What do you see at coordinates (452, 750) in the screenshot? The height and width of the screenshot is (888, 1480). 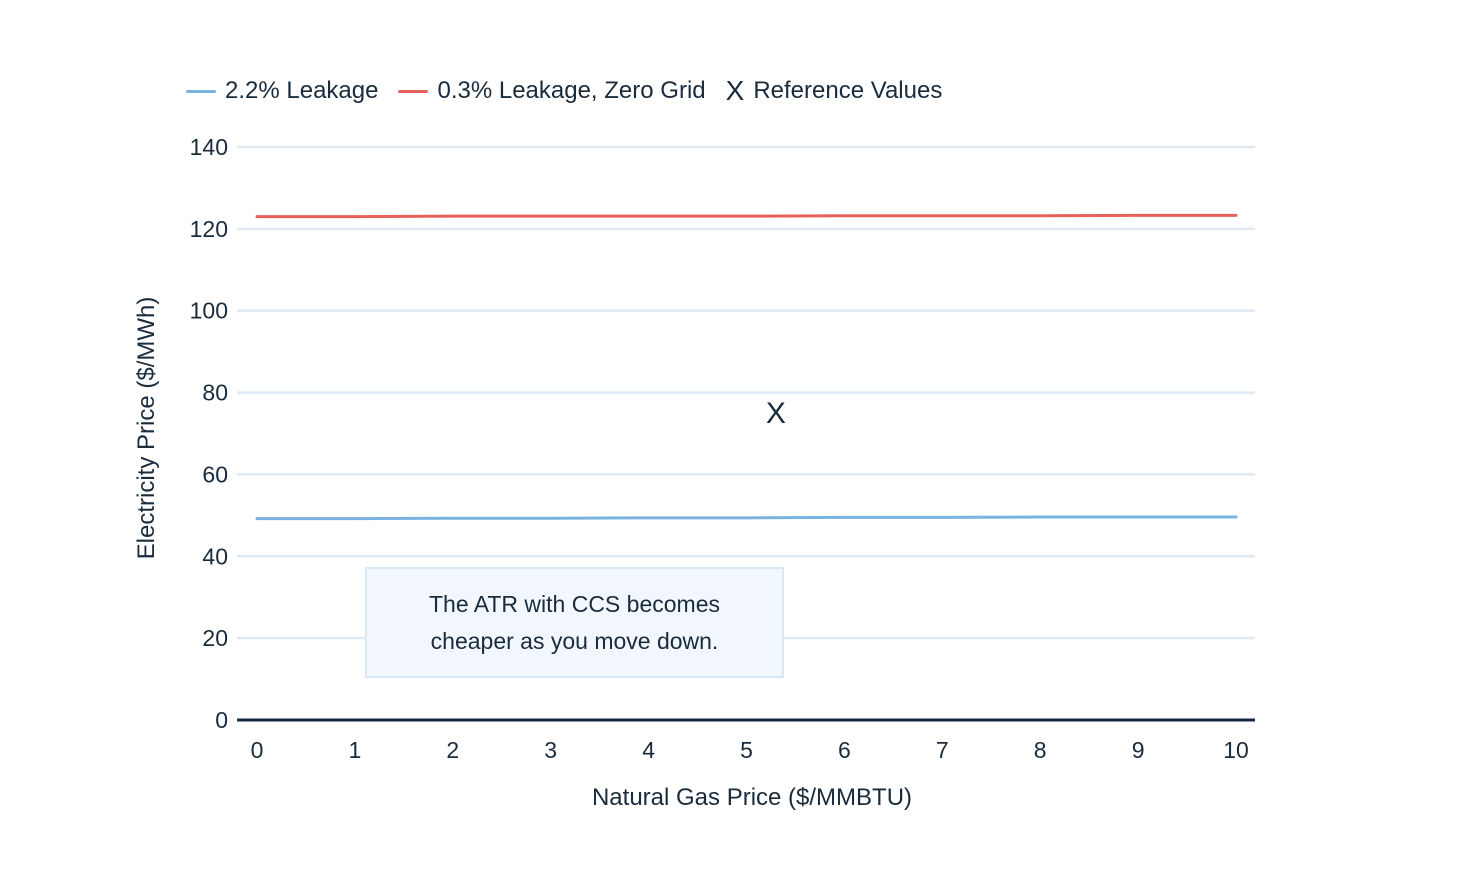 I see `x-tick-label: 2` at bounding box center [452, 750].